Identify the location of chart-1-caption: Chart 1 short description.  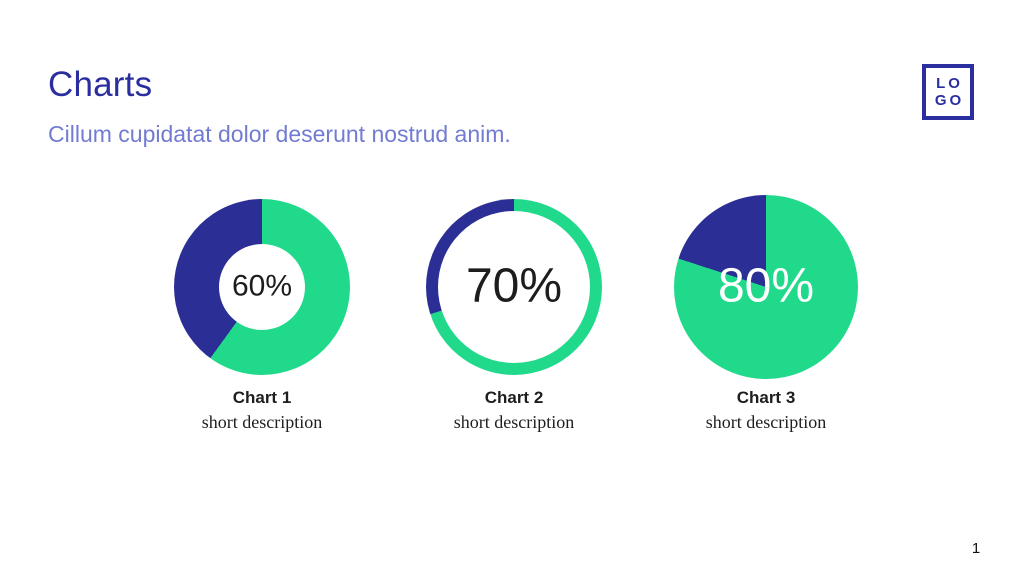
(262, 411).